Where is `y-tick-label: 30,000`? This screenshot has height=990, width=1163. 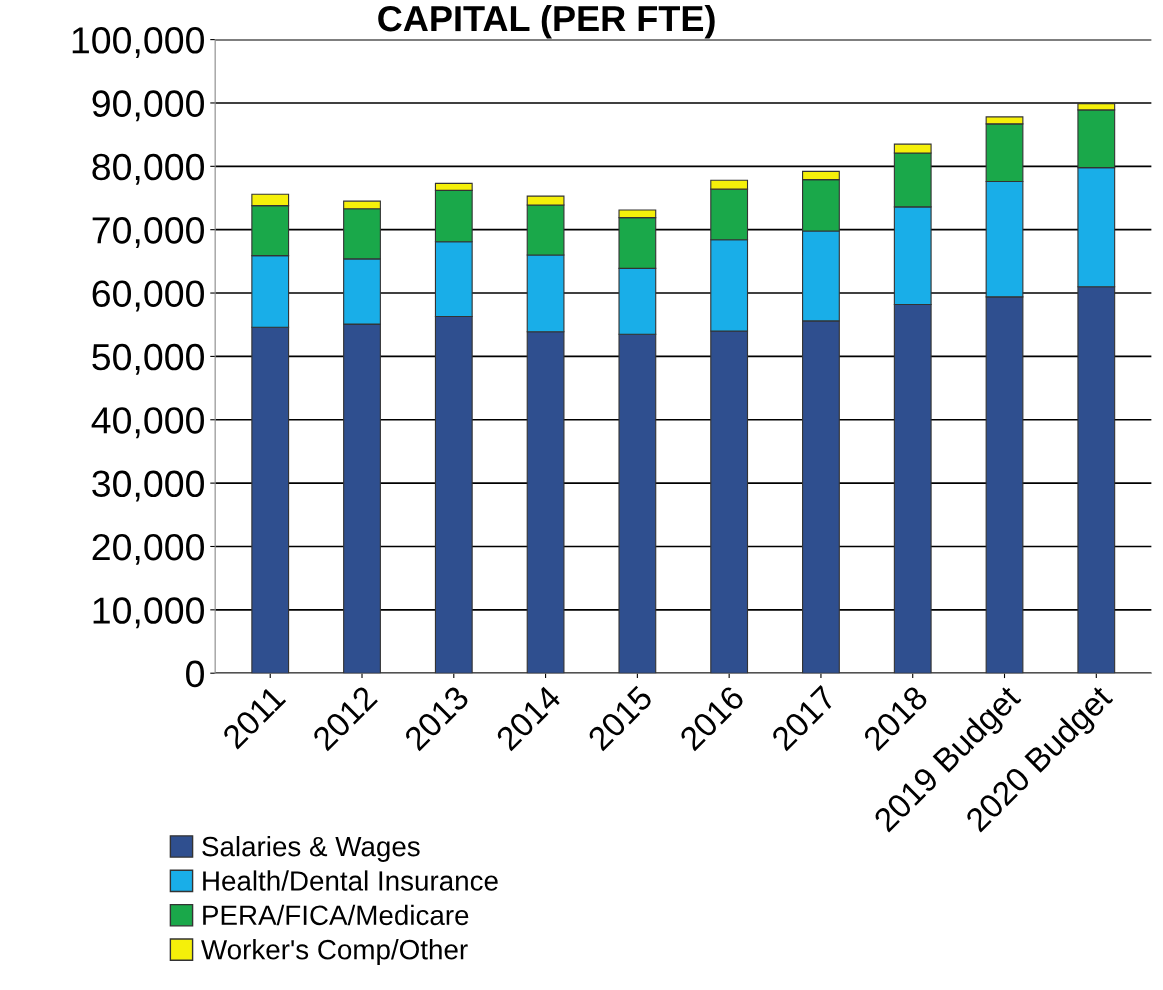
y-tick-label: 30,000 is located at coordinates (148, 486).